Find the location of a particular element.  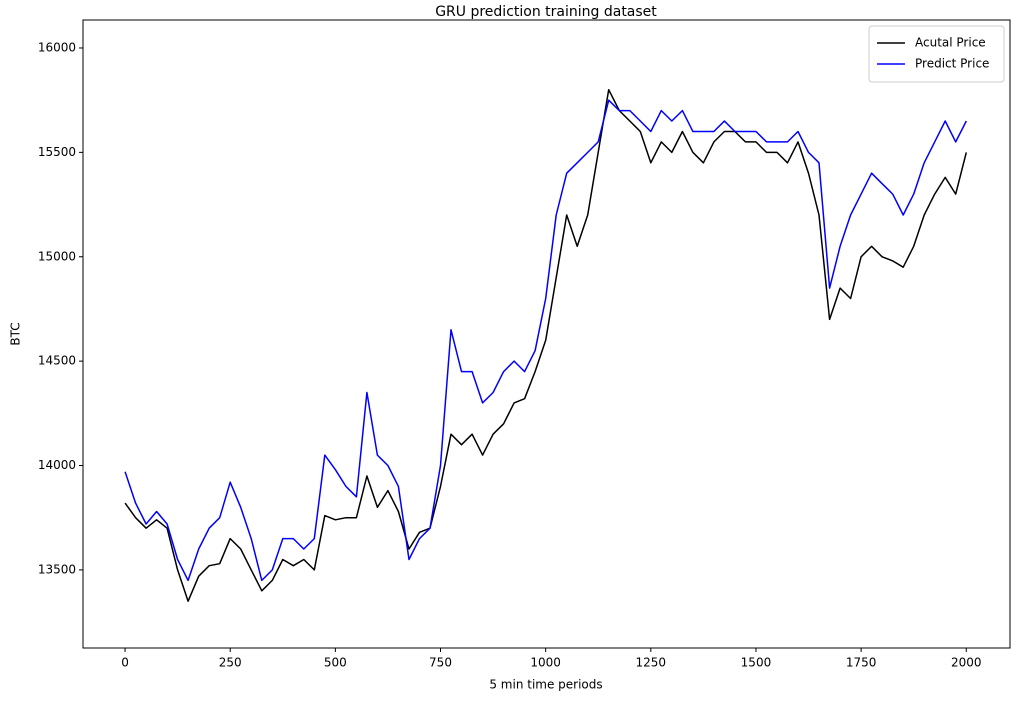

x-tick-label: 250 is located at coordinates (230, 663).